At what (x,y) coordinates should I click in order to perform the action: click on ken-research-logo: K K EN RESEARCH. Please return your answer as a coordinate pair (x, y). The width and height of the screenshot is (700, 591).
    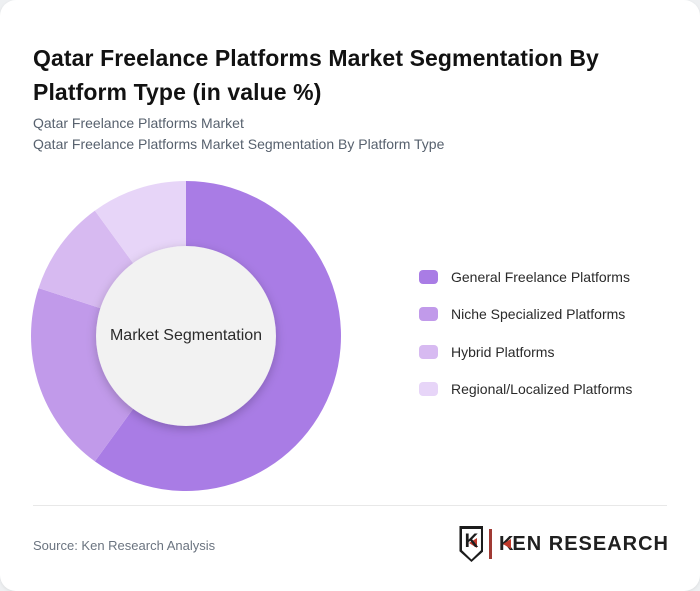
    Looking at the image, I should click on (564, 544).